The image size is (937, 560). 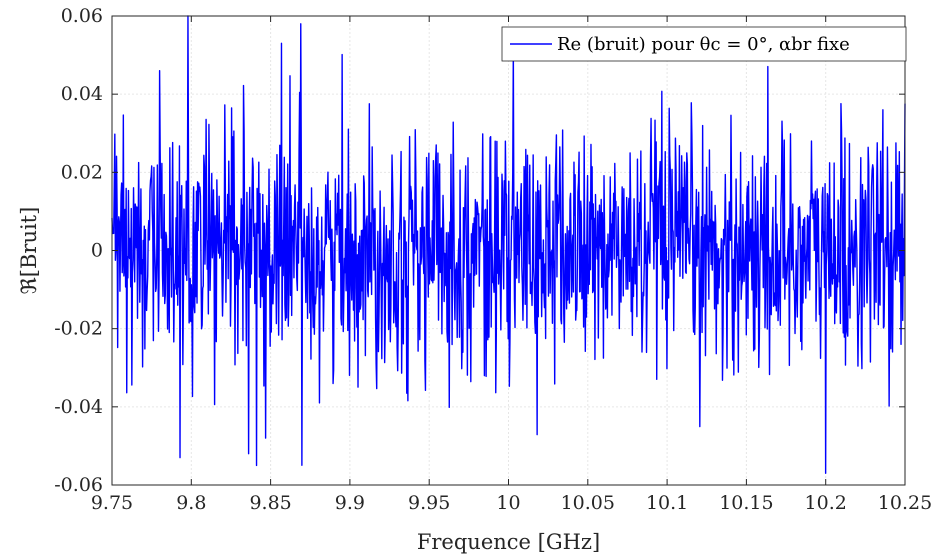 I want to click on x-tick-label: 10.15, so click(x=746, y=503).